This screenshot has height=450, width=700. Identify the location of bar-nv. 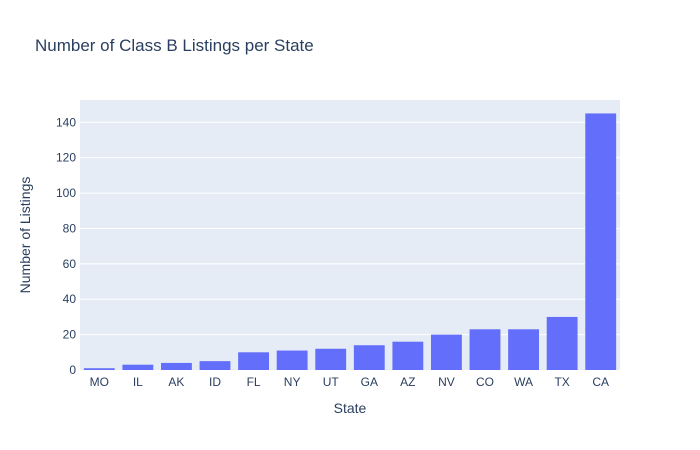
(446, 352).